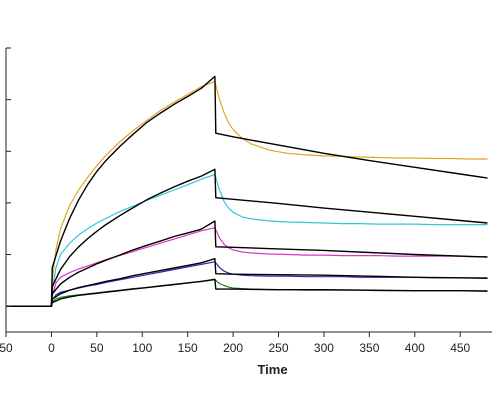 This screenshot has height=400, width=495. I want to click on x-tick-label: 250, so click(279, 348).